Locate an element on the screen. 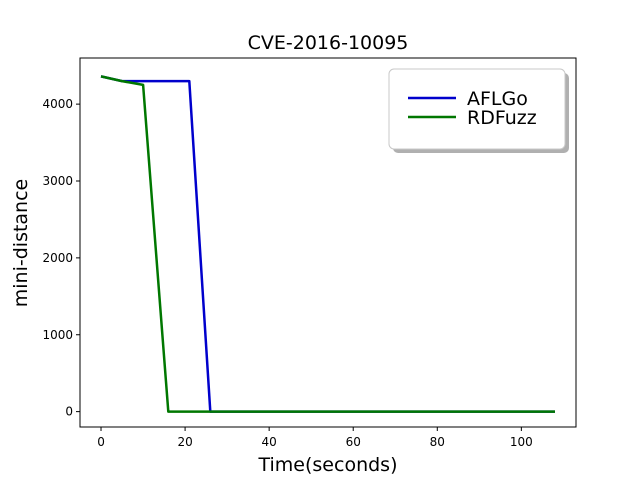  y-tick-label: 0 is located at coordinates (69, 412).